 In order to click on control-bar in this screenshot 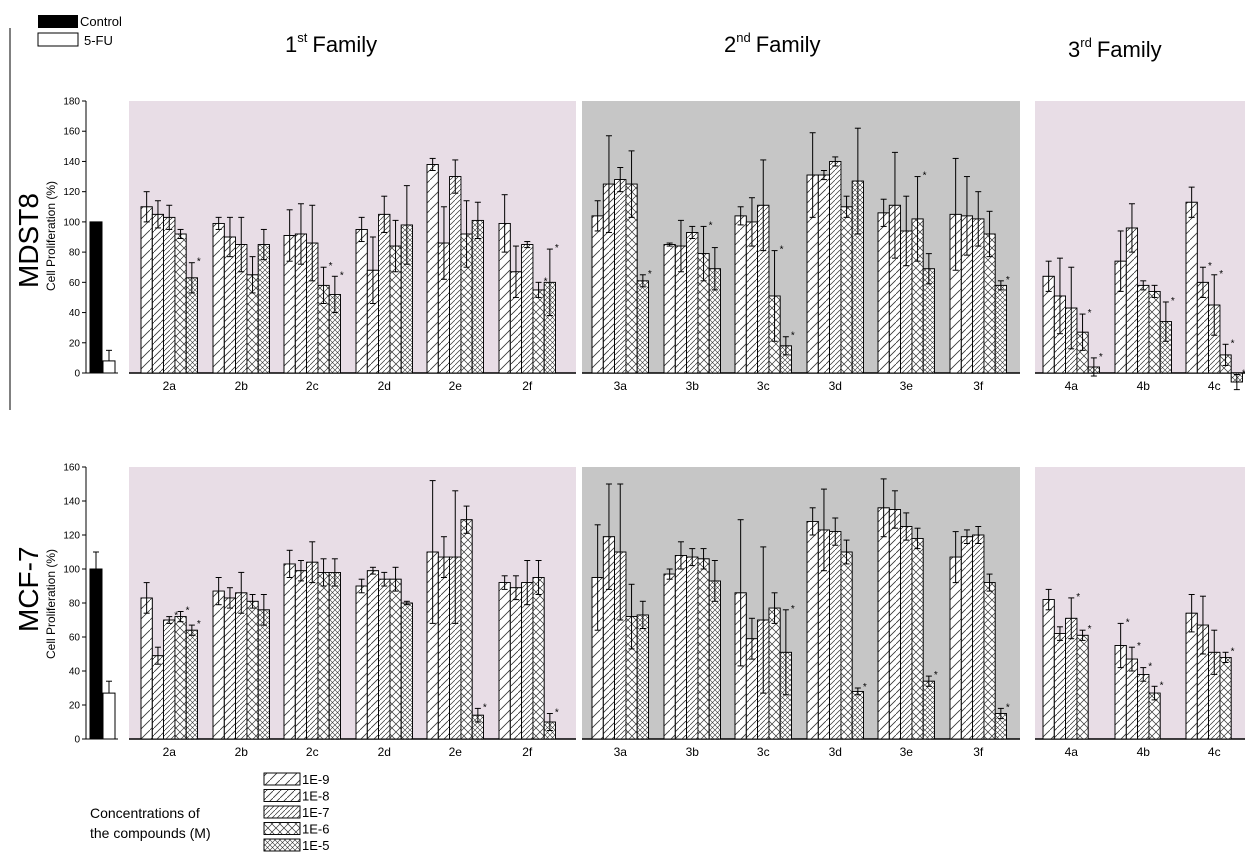, I will do `click(96, 297)`.